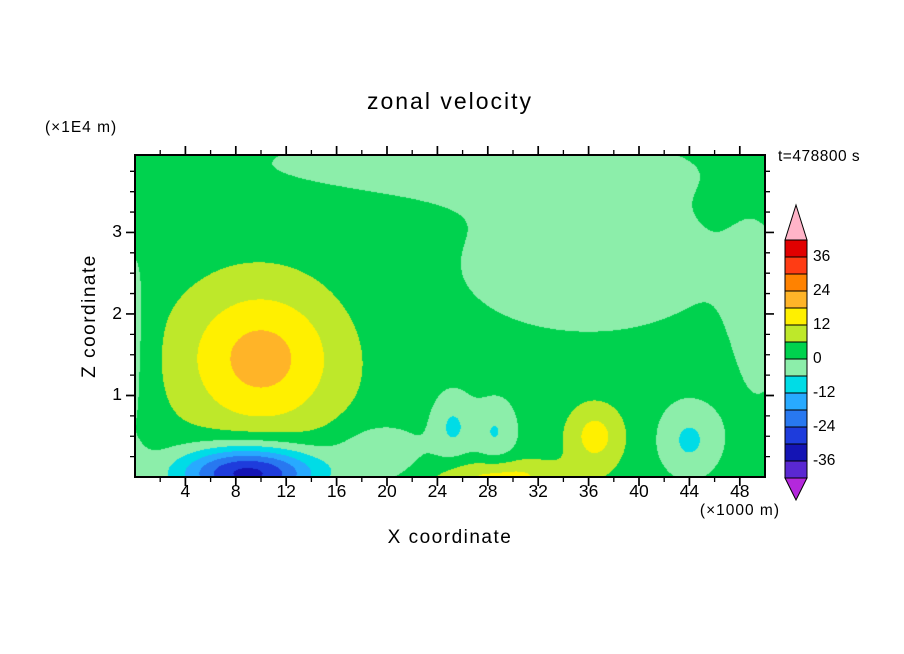 This screenshot has height=654, width=904. Describe the element at coordinates (824, 392) in the screenshot. I see `colorbar-label: -12` at that location.